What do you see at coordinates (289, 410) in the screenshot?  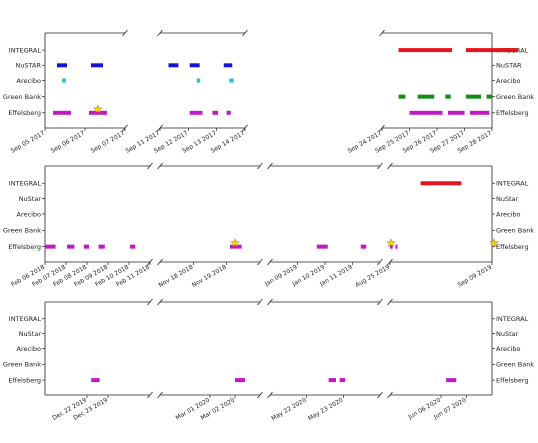 I see `x-tick-label: May 22 2020` at bounding box center [289, 410].